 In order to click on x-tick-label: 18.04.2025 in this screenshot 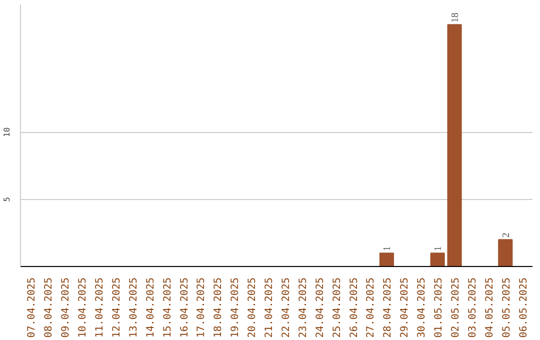, I will do `click(218, 307)`.